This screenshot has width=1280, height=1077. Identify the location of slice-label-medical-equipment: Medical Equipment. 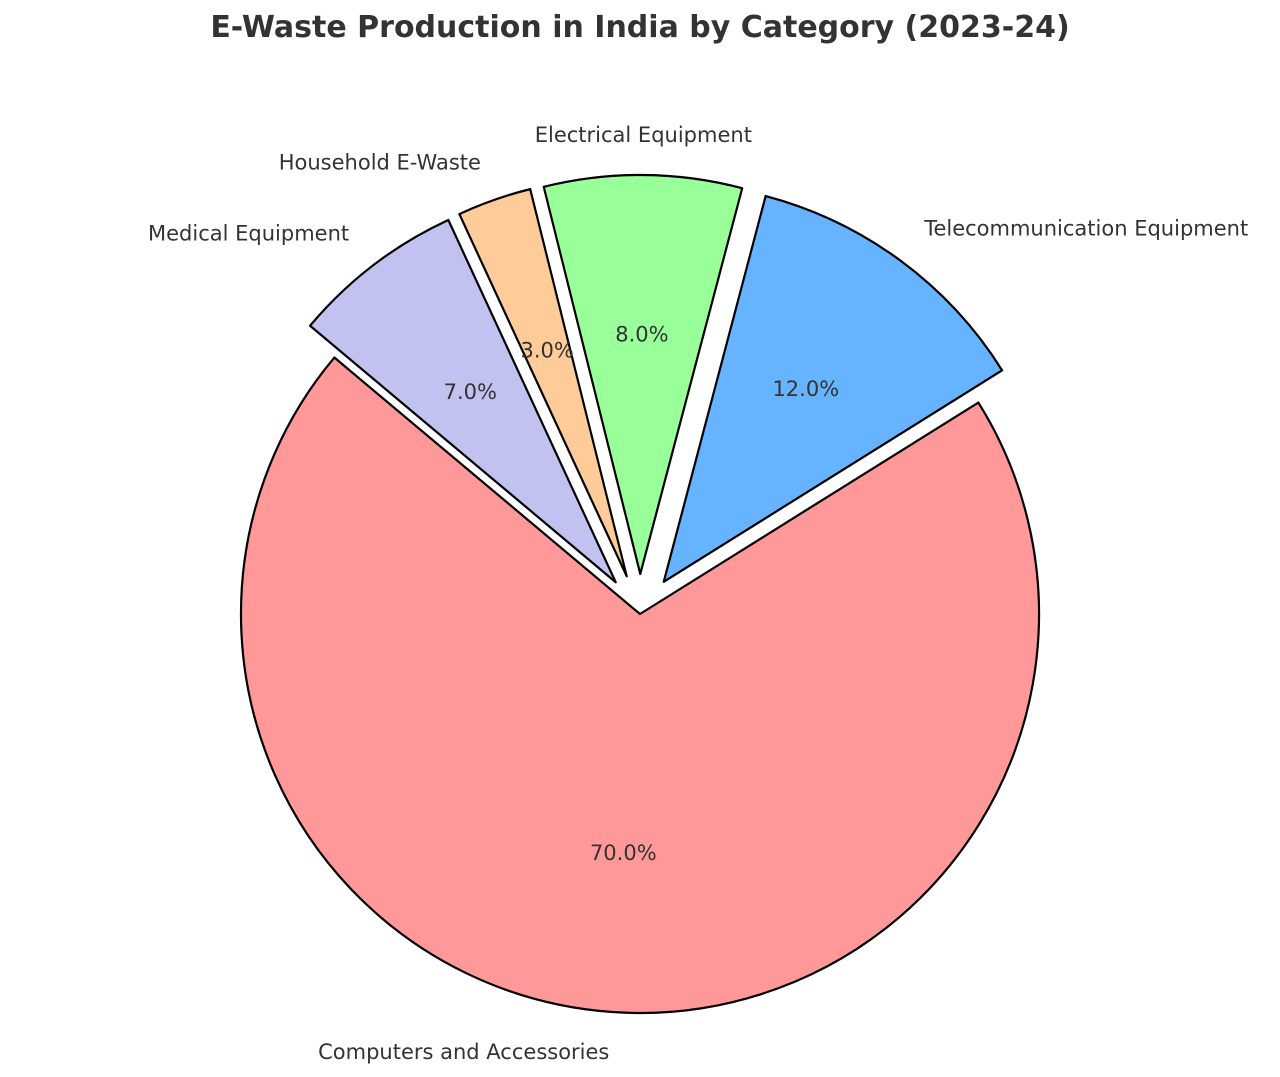
(248, 234).